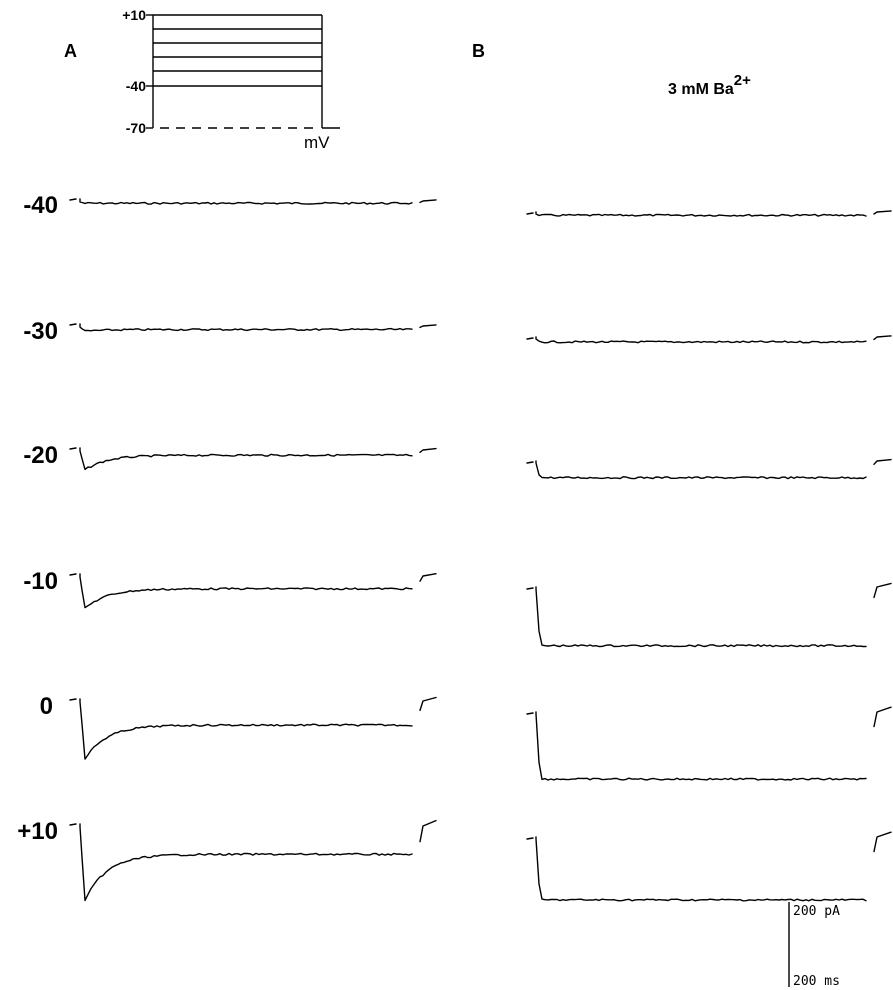 The width and height of the screenshot is (893, 990). I want to click on row-label: -10, so click(40, 581).